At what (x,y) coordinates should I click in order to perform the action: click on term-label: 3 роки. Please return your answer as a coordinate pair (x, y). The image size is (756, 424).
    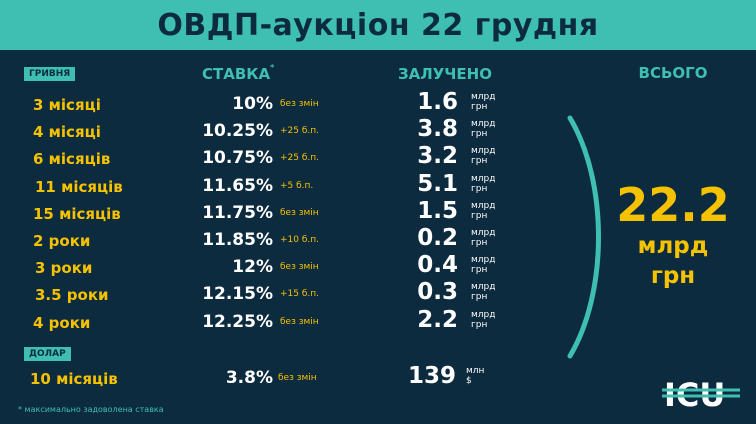
    Looking at the image, I should click on (64, 268).